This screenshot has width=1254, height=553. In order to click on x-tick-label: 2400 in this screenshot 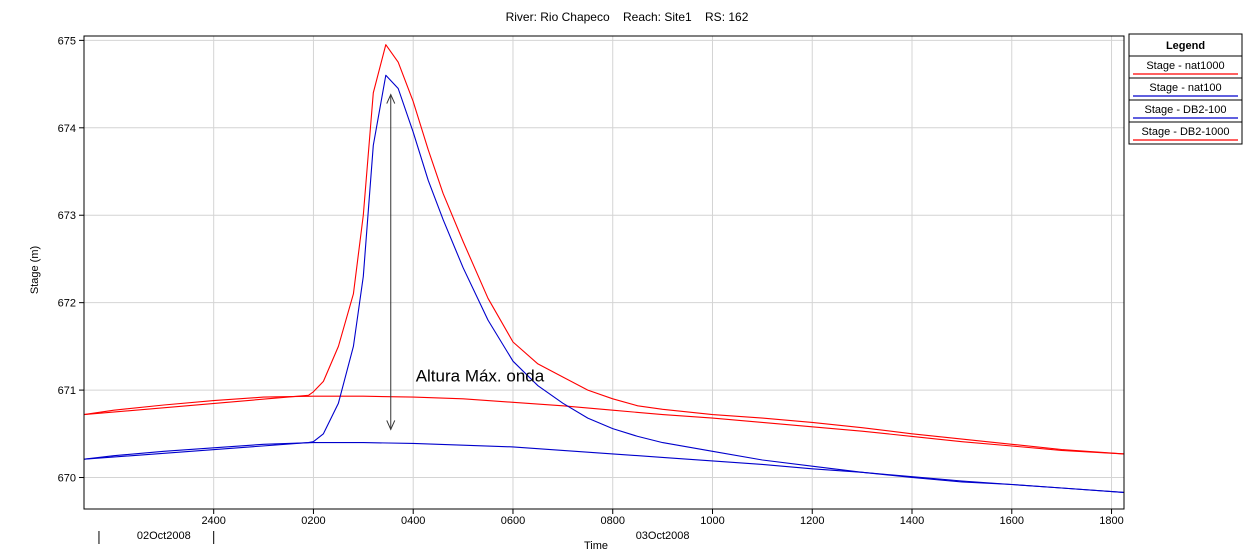, I will do `click(213, 521)`.